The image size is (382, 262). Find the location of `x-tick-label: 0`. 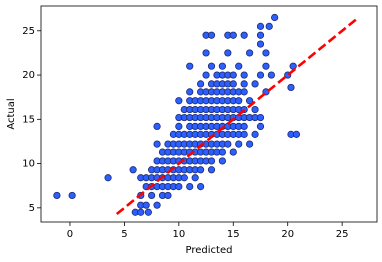

x-tick-label: 0 is located at coordinates (70, 234).